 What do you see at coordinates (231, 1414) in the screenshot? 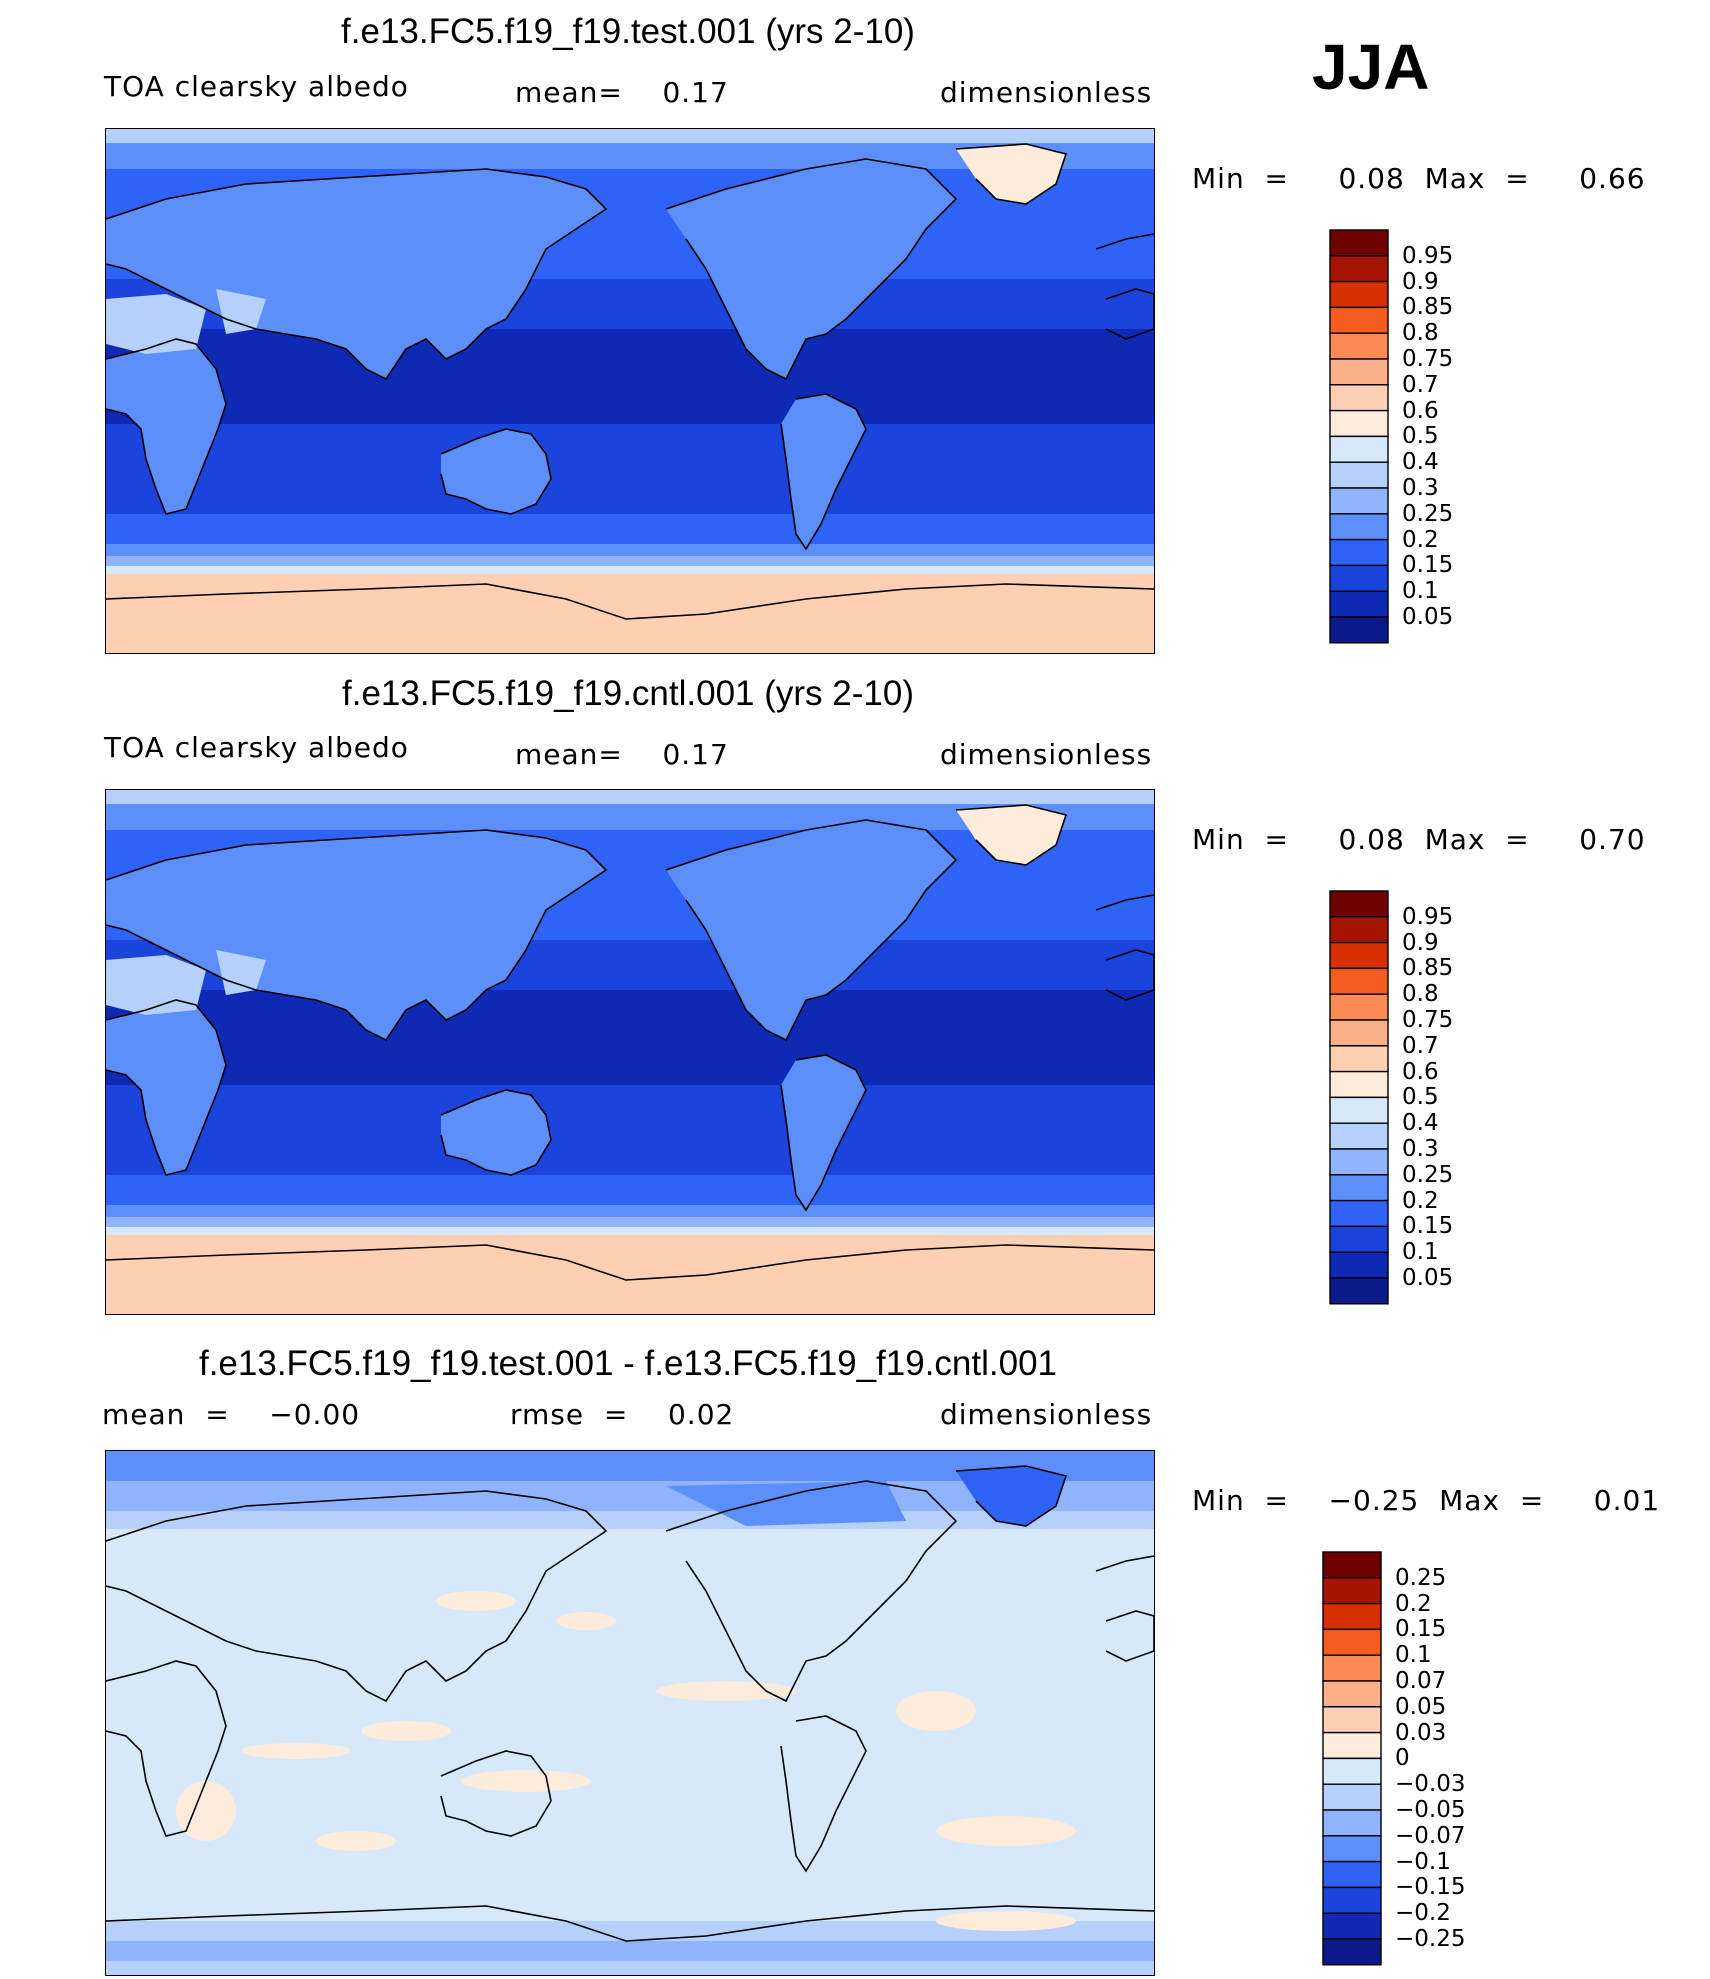
I see `panel-left-label-diff: mean = −0.00` at bounding box center [231, 1414].